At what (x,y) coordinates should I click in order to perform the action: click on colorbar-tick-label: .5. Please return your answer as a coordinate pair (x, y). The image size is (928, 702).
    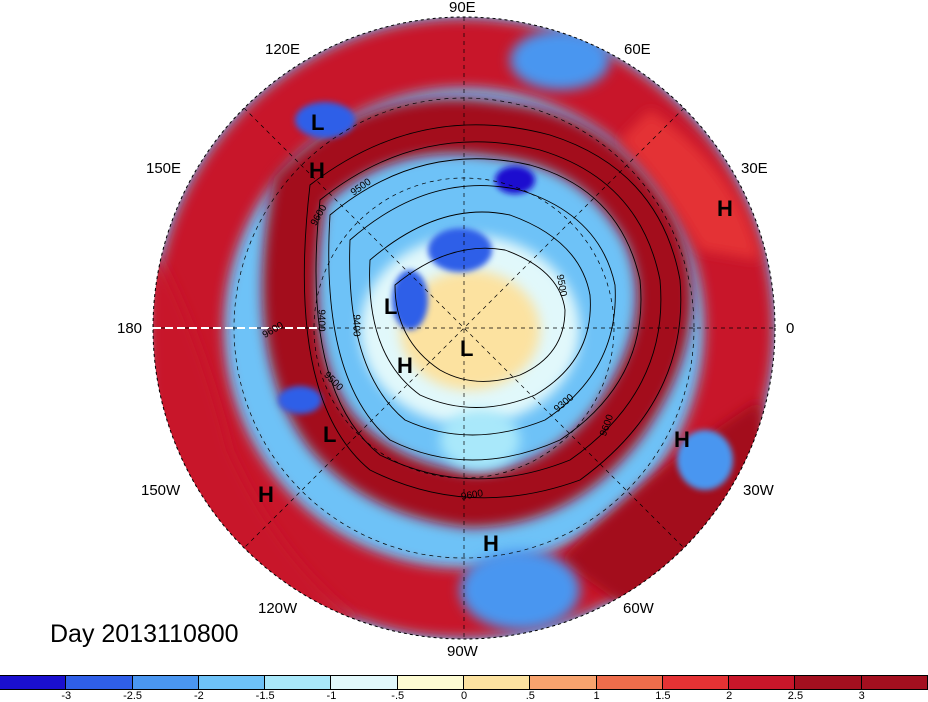
    Looking at the image, I should click on (530, 696).